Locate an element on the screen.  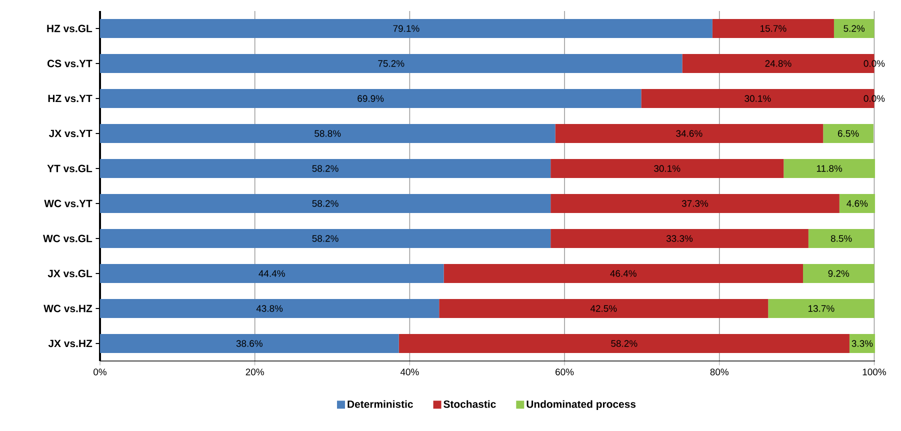
data-label: 33.3% is located at coordinates (679, 238).